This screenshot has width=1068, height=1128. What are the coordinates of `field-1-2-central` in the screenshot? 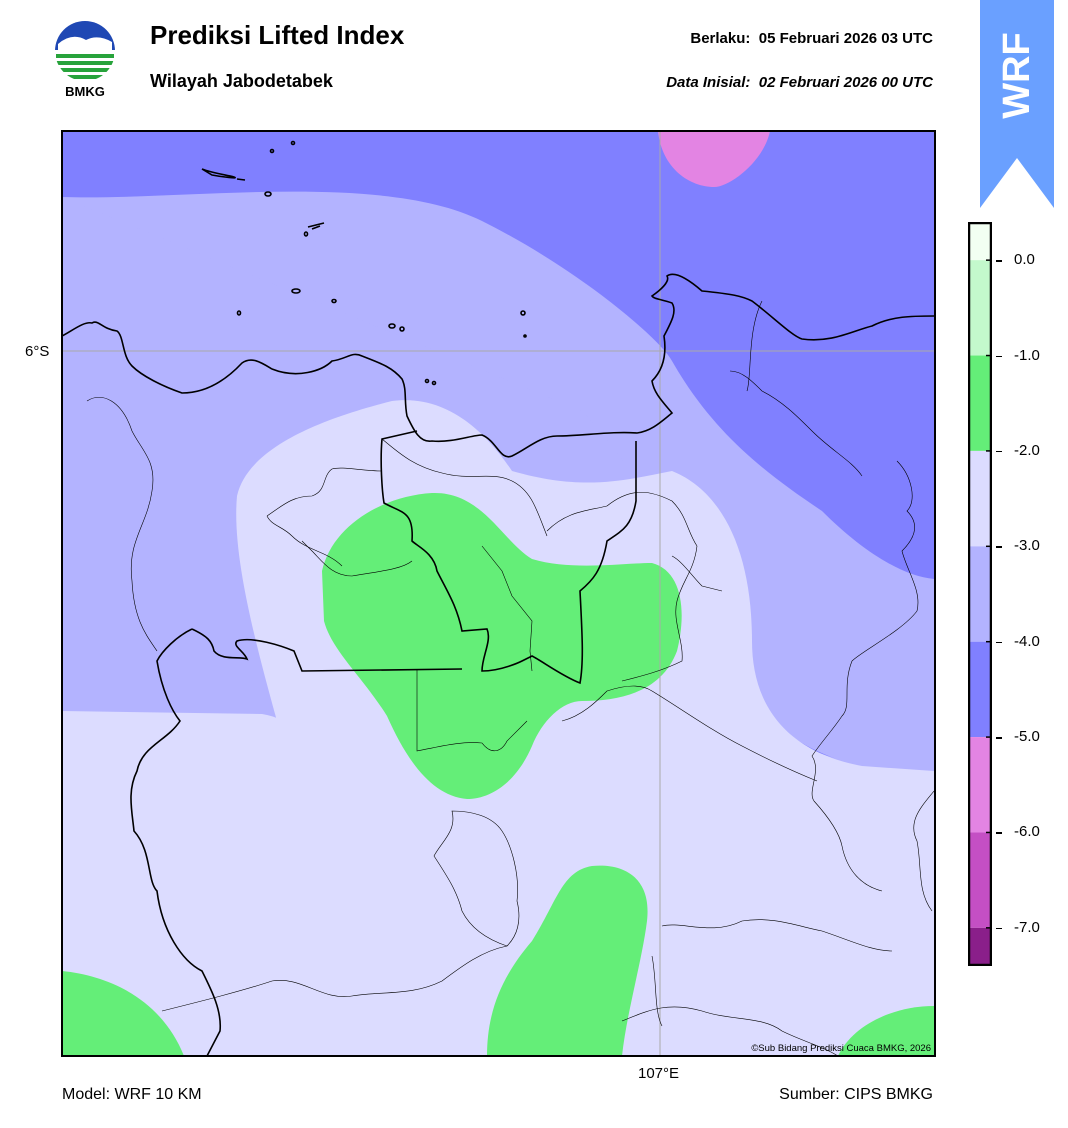 It's located at (502, 645).